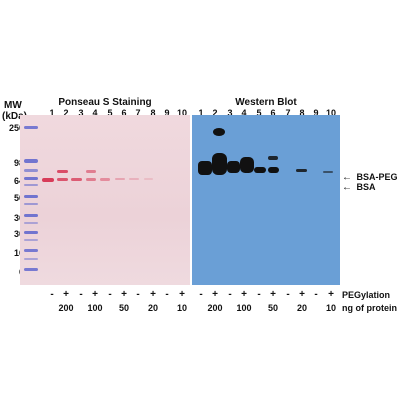 This screenshot has height=400, width=400. I want to click on western-lane-number: 1, so click(201, 113).